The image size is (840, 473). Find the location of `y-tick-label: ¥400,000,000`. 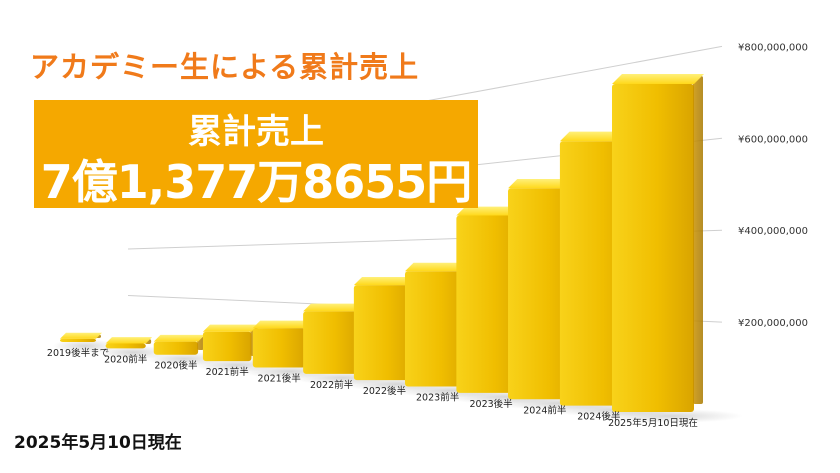

y-tick-label: ¥400,000,000 is located at coordinates (773, 231).